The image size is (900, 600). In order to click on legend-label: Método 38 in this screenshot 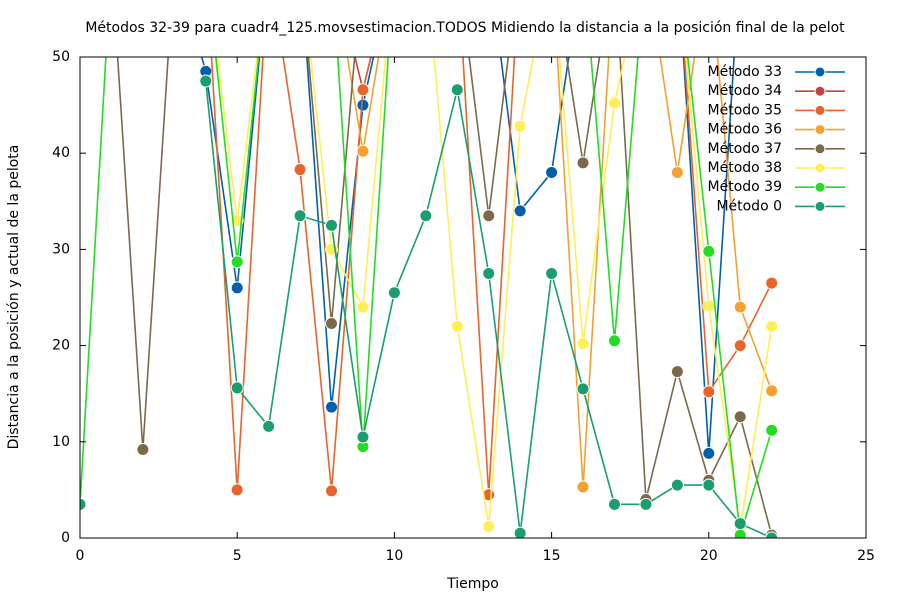, I will do `click(745, 168)`.